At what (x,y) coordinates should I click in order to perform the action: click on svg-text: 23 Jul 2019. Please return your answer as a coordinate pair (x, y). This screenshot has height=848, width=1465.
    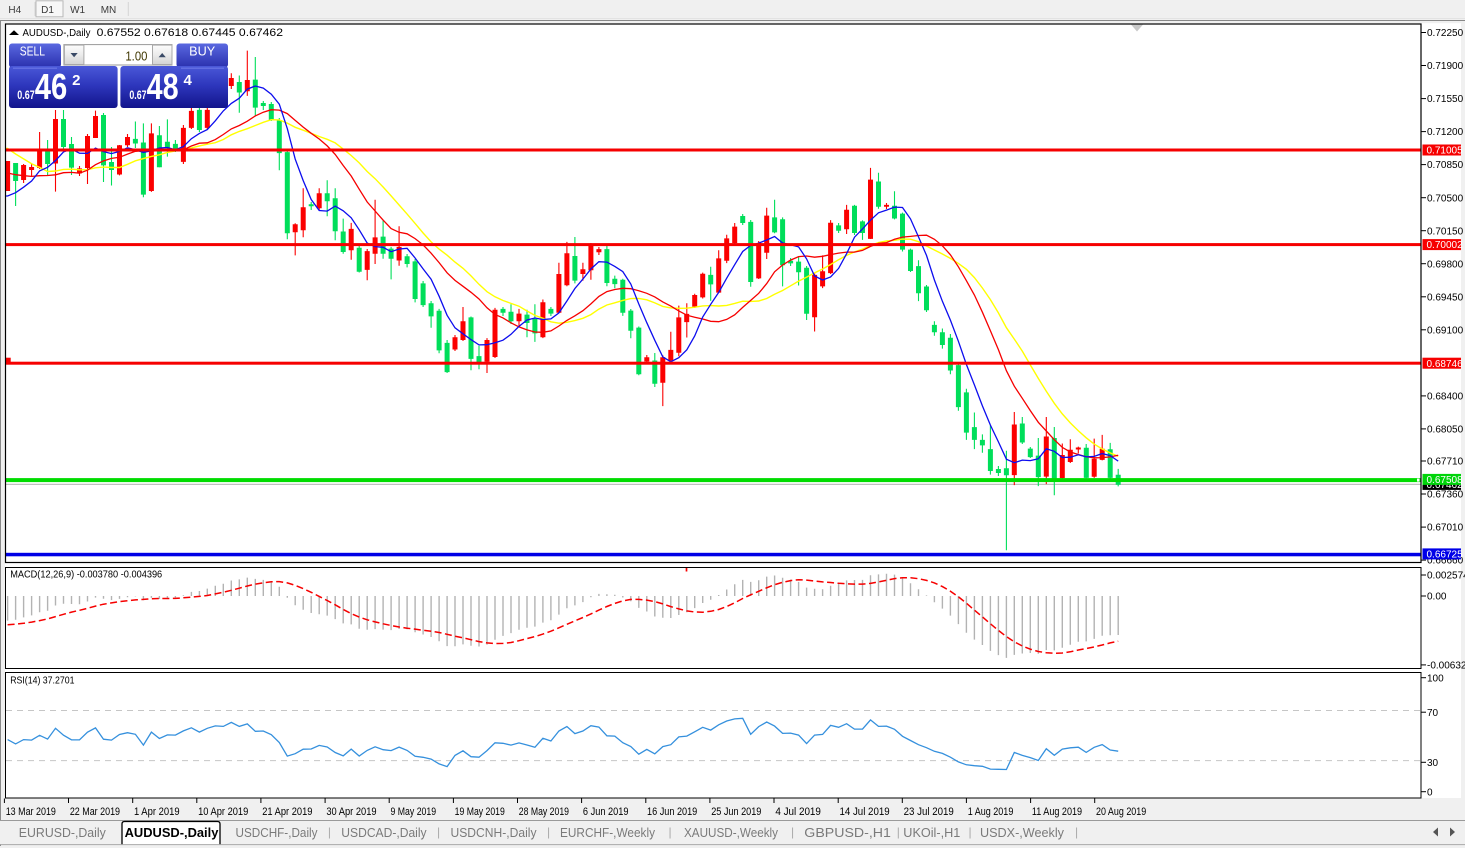
    Looking at the image, I should click on (929, 812).